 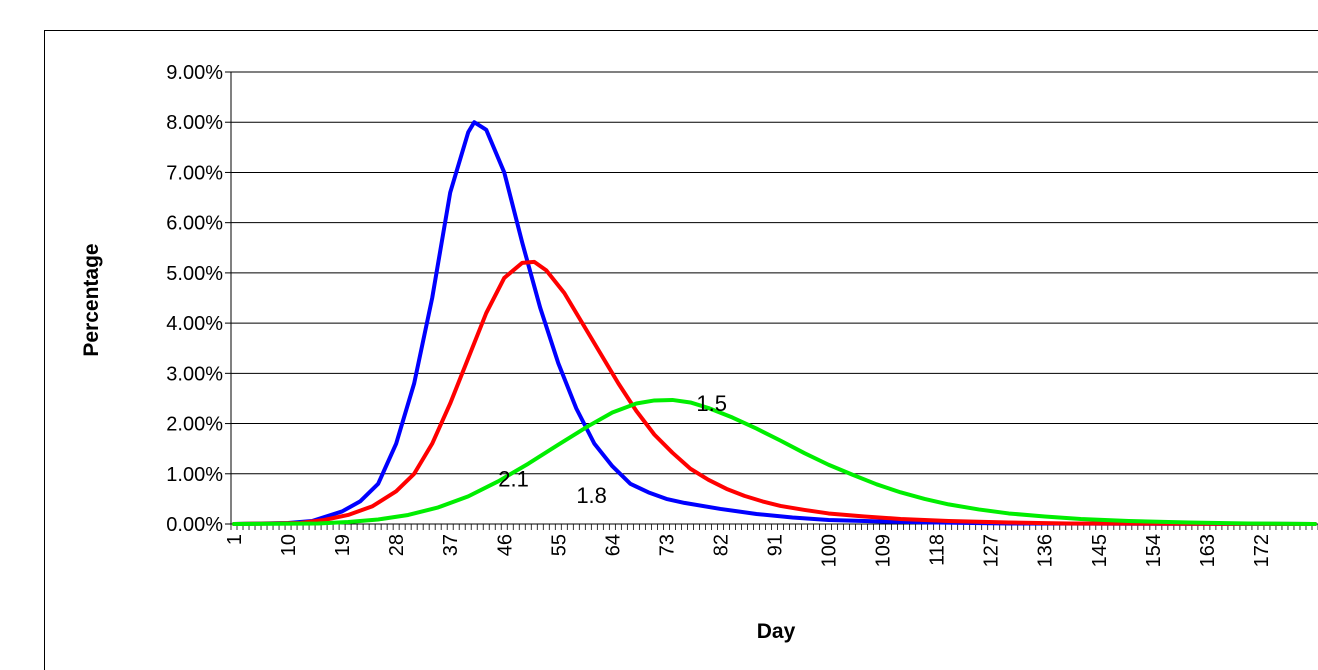 What do you see at coordinates (884, 550) in the screenshot?
I see `x-tick-label: 109` at bounding box center [884, 550].